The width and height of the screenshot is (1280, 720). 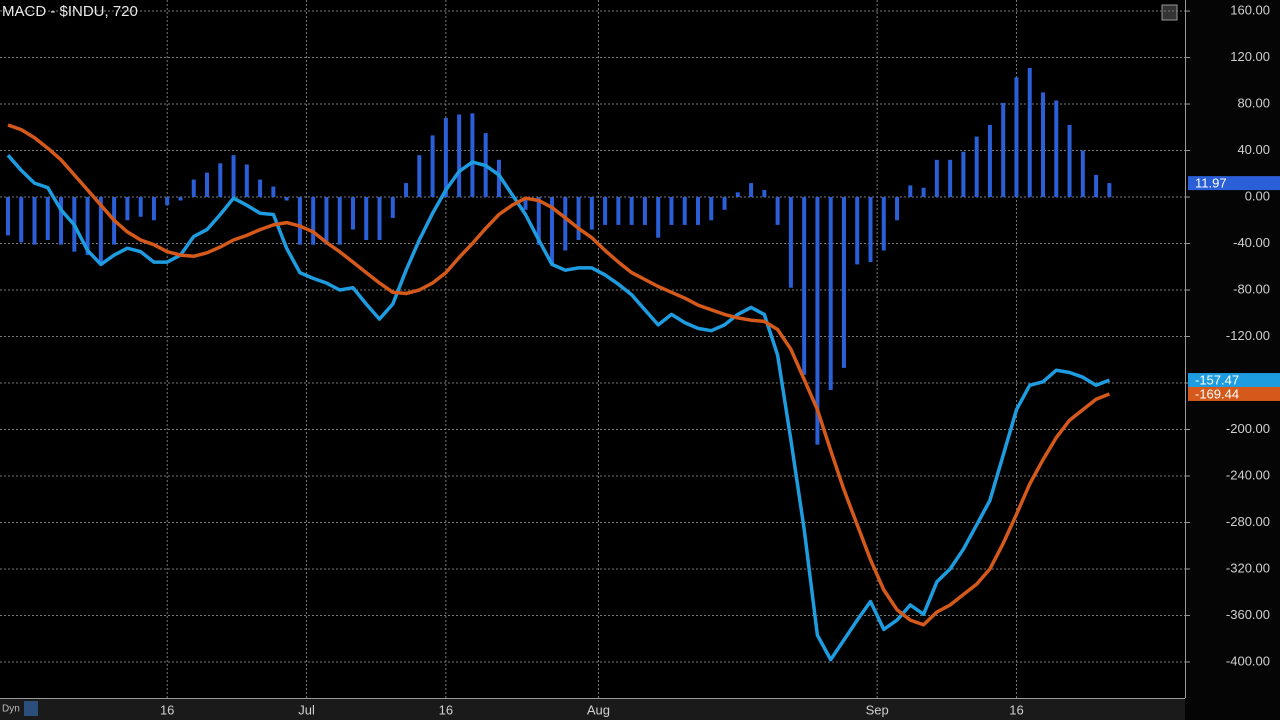 What do you see at coordinates (1257, 195) in the screenshot?
I see `y-tick-label: 0.00` at bounding box center [1257, 195].